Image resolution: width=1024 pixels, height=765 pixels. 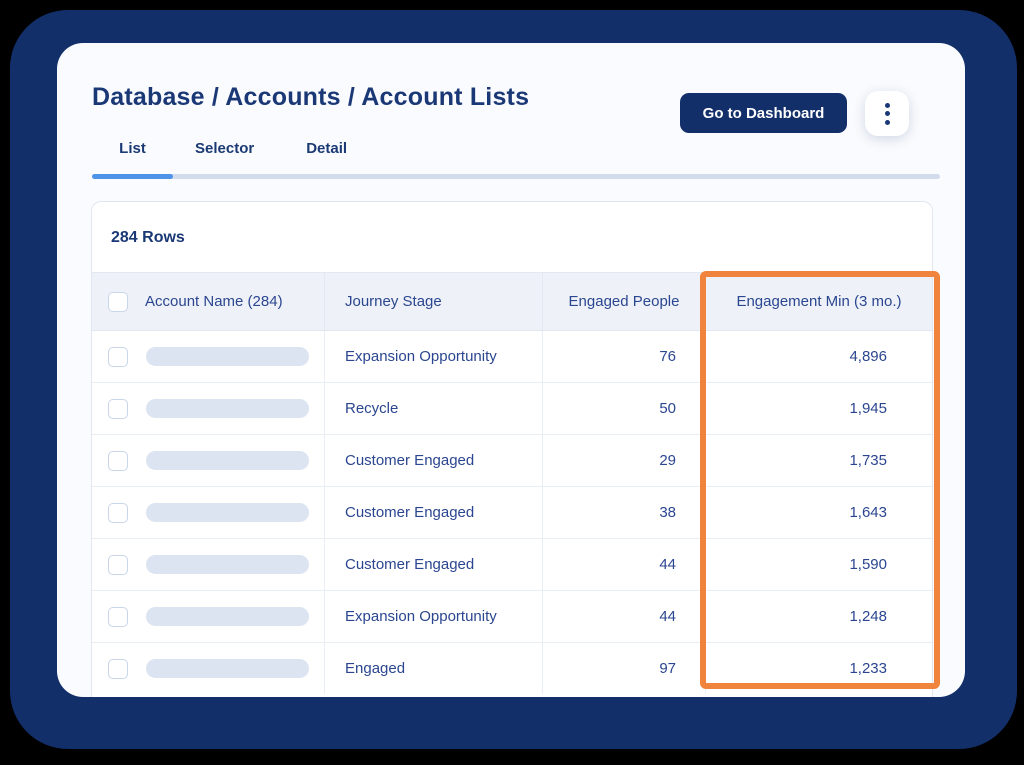 What do you see at coordinates (868, 668) in the screenshot?
I see `engagement-min-cell: 1,233` at bounding box center [868, 668].